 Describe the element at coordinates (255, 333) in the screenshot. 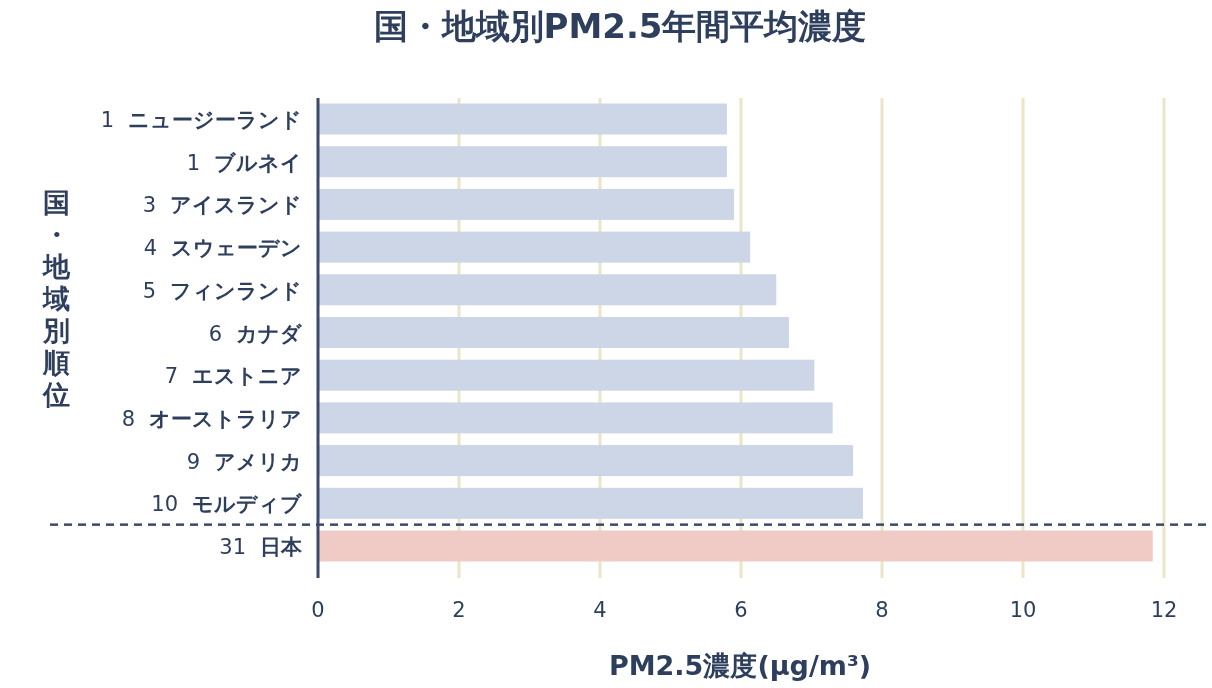

I see `y-tick-label: 6 カナダ` at that location.